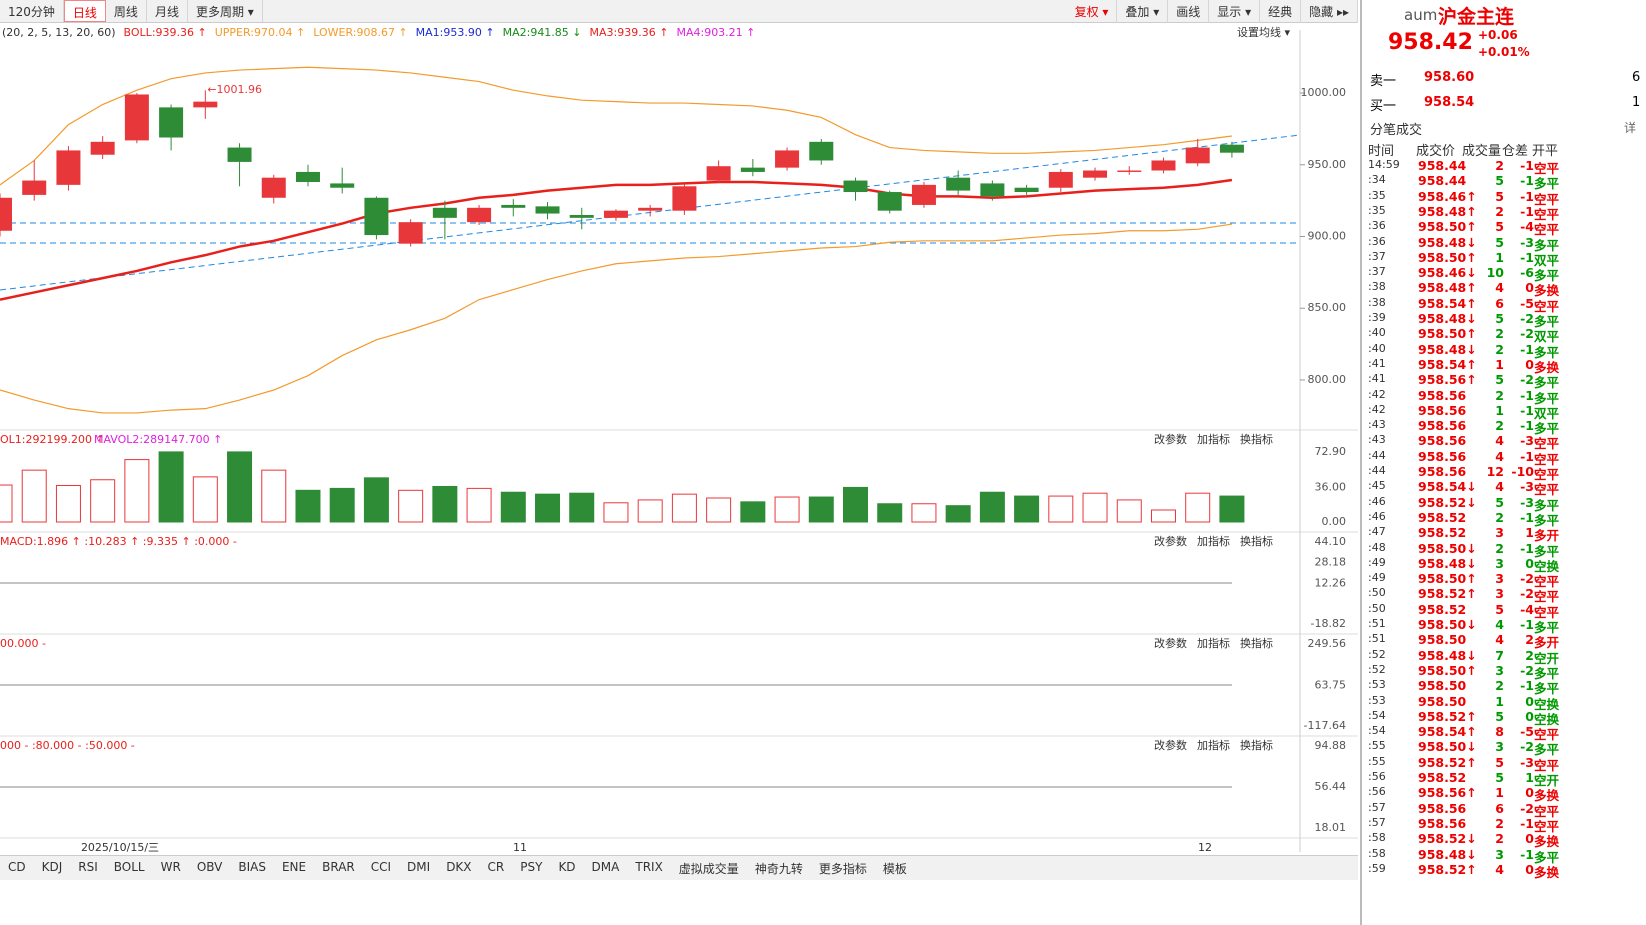 The image size is (1646, 925). I want to click on section-title: 分笔成交, so click(1396, 130).